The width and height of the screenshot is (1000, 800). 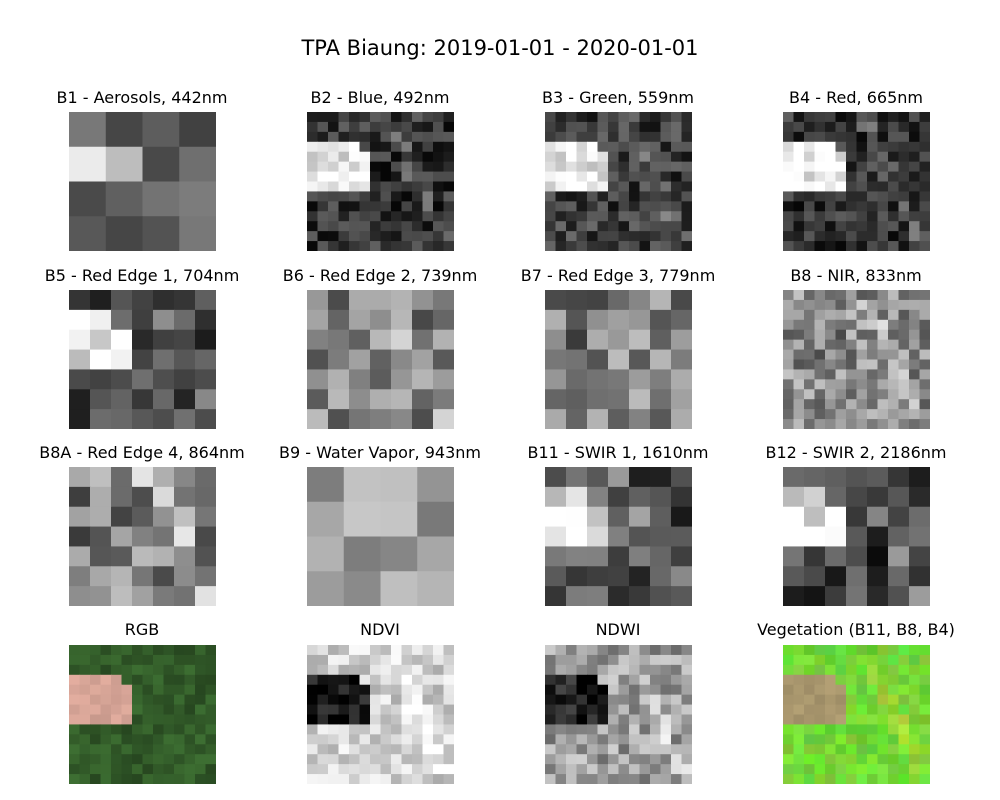 I want to click on band-image-svg-ndvi, so click(x=380, y=714).